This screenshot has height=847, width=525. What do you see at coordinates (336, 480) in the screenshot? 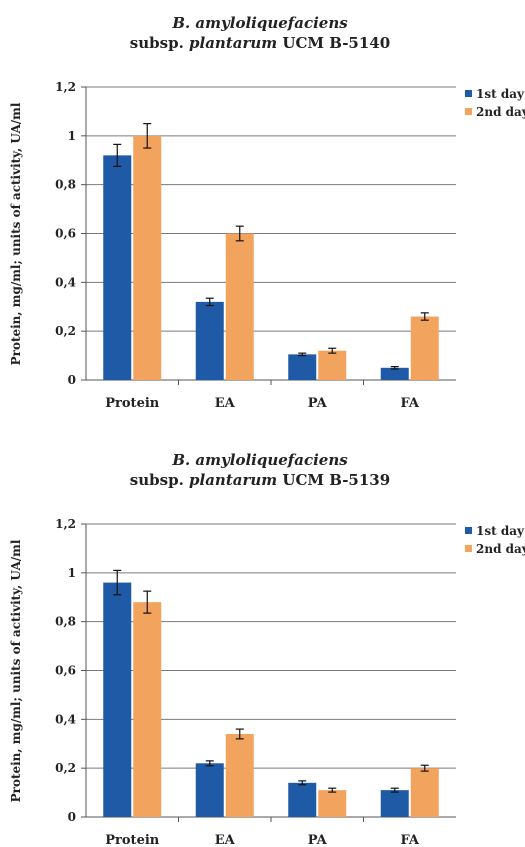
I see `chart-title-suffix: UCM B-5139` at bounding box center [336, 480].